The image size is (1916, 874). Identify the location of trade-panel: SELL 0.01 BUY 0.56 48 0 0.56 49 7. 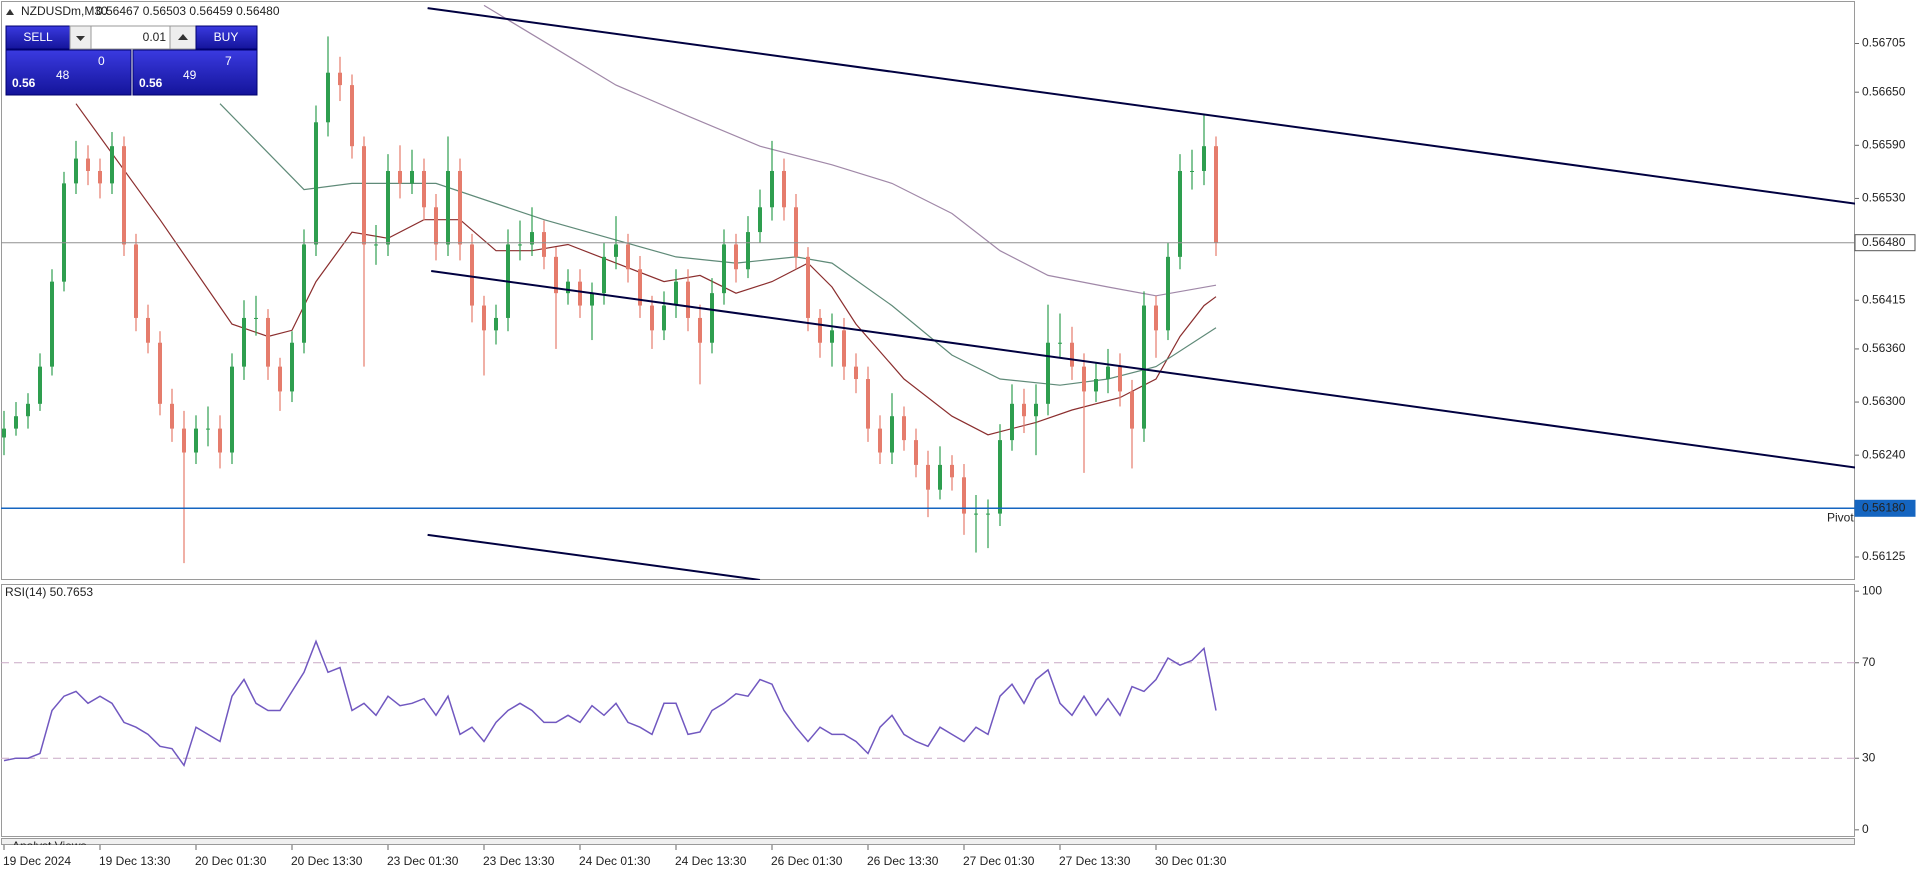
(131, 52).